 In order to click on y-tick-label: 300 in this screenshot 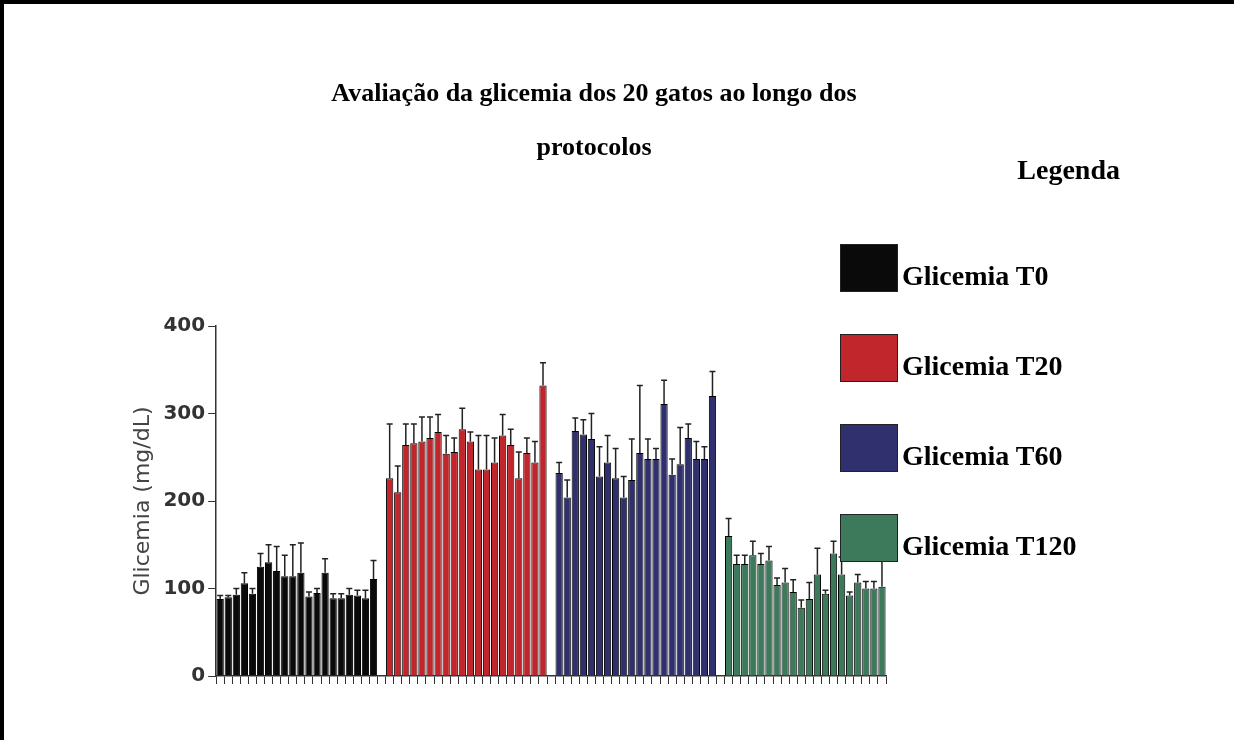, I will do `click(184, 411)`.